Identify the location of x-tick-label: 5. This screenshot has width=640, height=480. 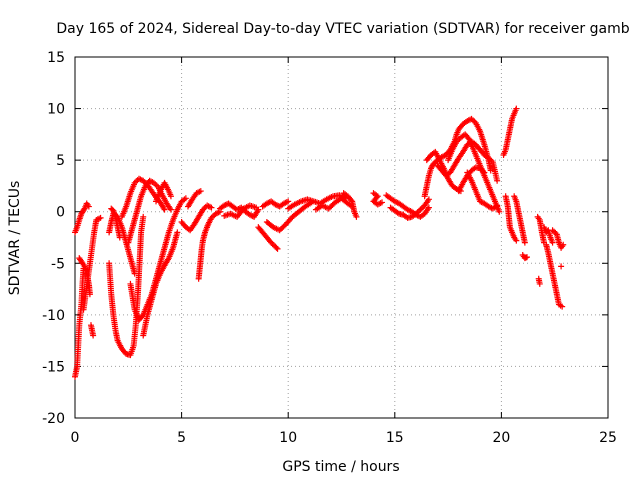
(181, 438).